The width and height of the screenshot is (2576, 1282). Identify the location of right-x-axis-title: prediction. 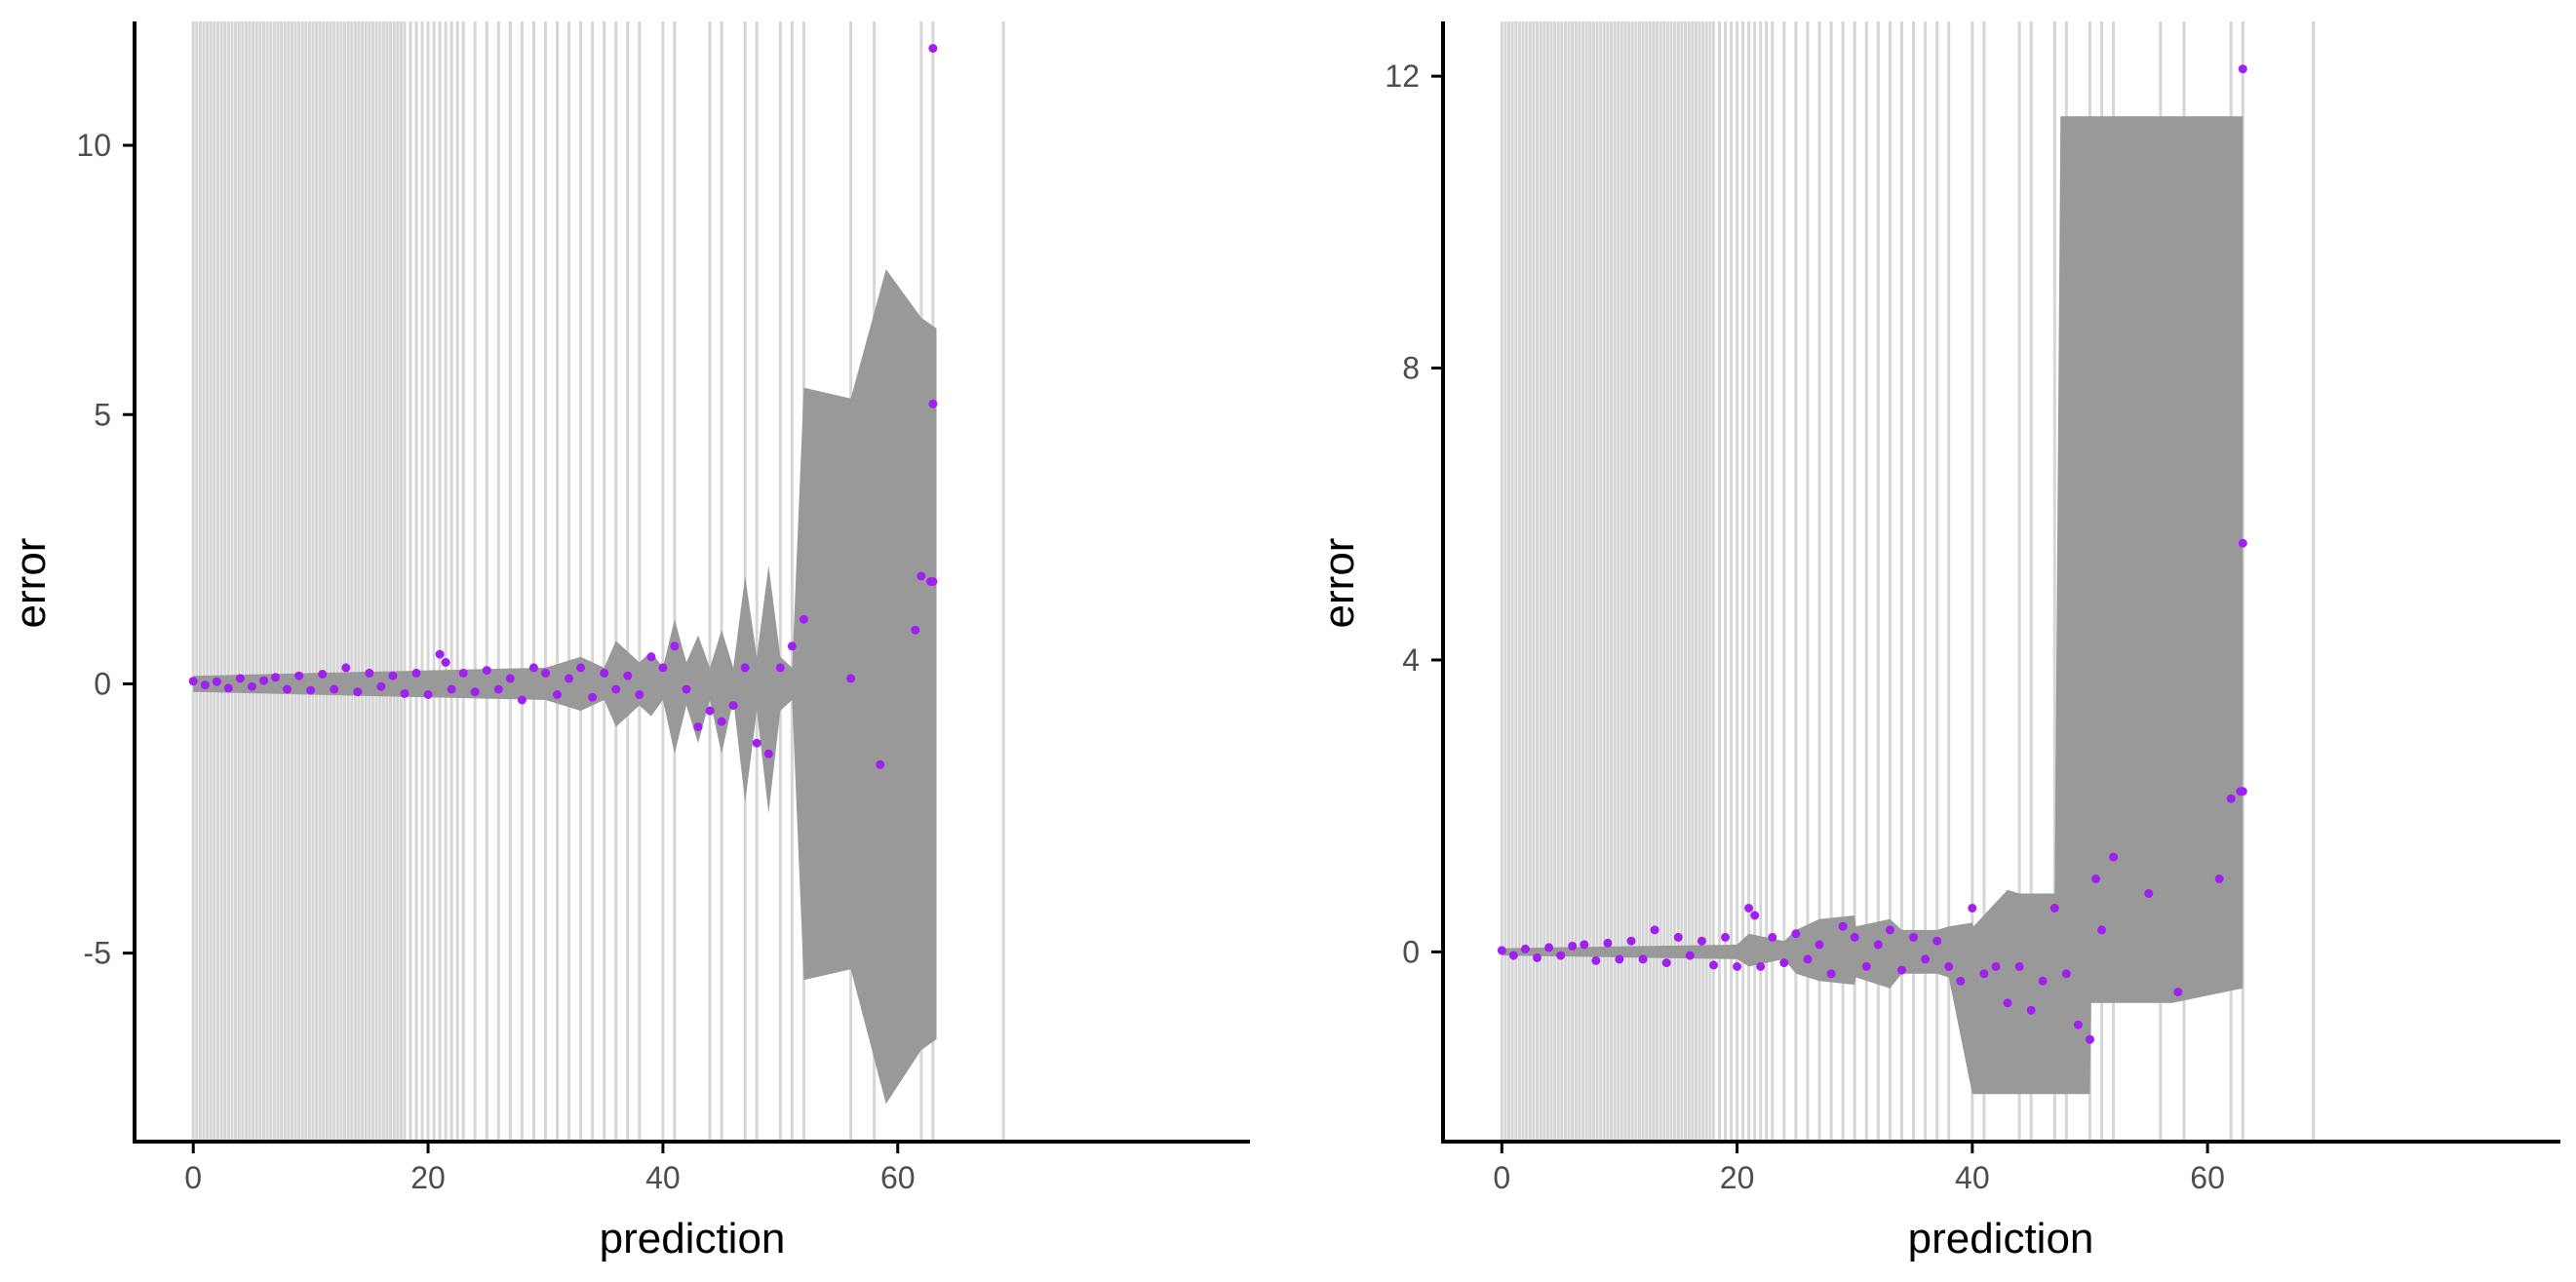
(2001, 1239).